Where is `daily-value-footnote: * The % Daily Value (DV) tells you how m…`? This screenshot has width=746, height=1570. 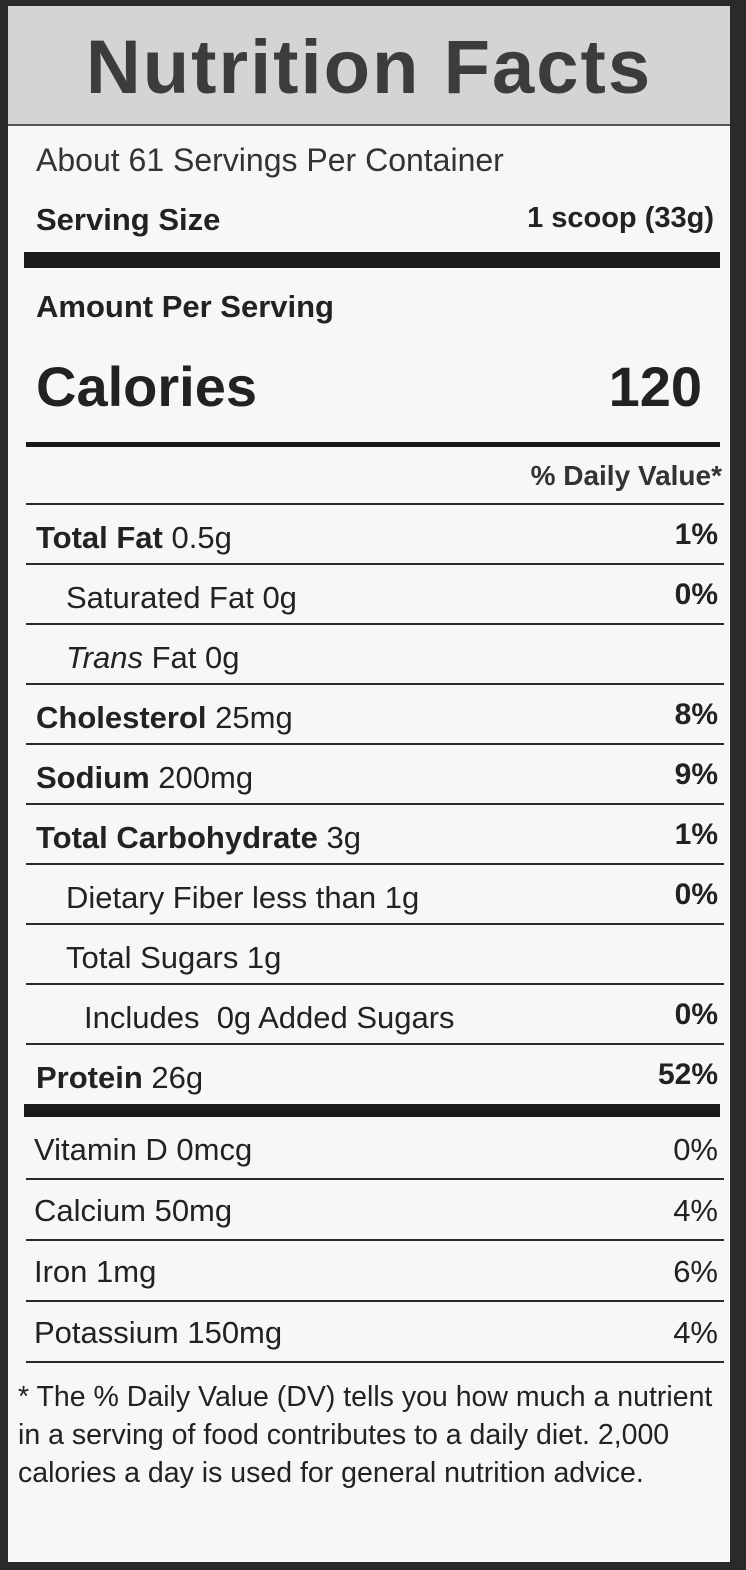 daily-value-footnote: * The % Daily Value (DV) tells you how m… is located at coordinates (365, 1435).